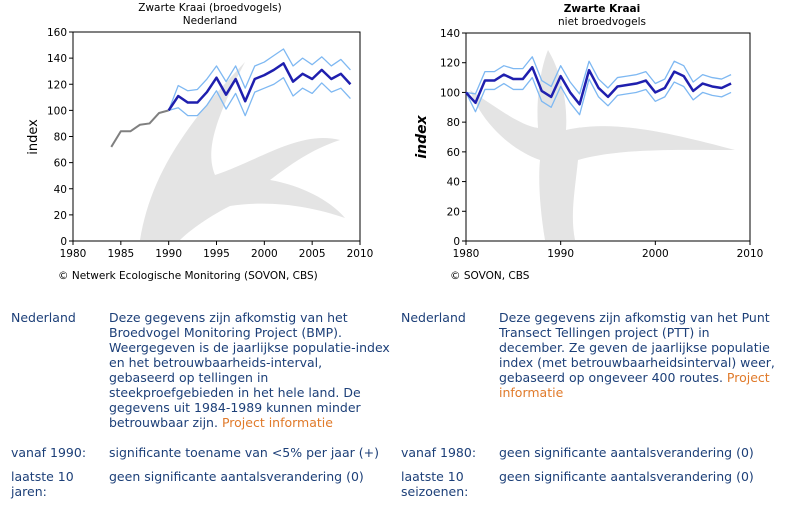  I want to click on row-label: vanaf 1980:, so click(439, 452).